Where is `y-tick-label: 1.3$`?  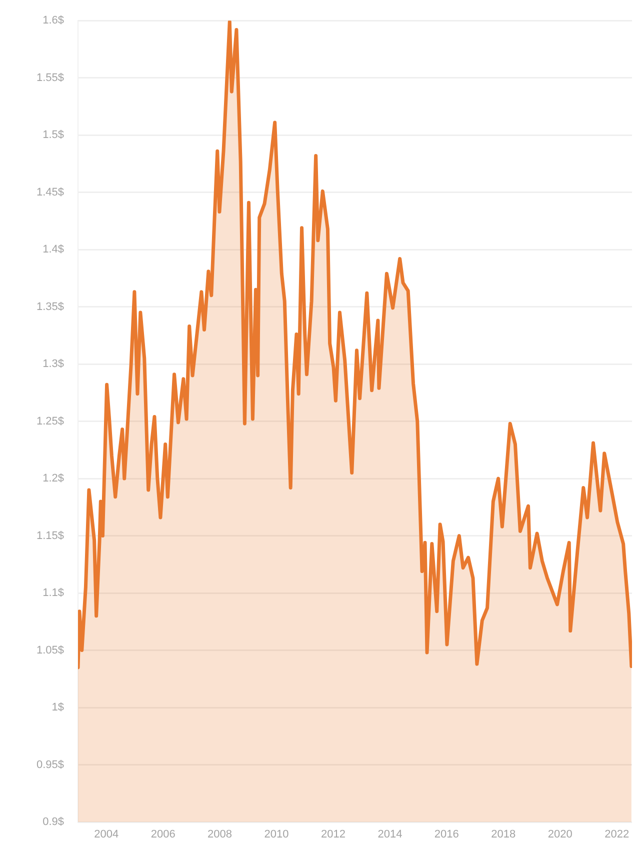 y-tick-label: 1.3$ is located at coordinates (53, 364).